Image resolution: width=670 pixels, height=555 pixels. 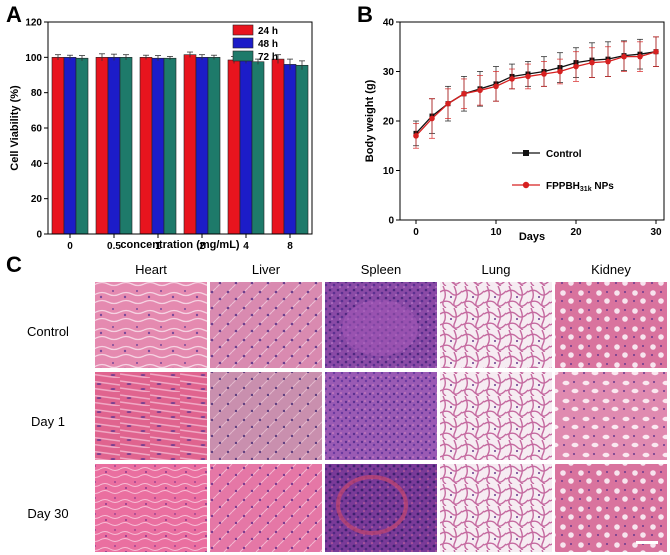 I want to click on chart-a-ytick-label: 120, so click(x=33, y=23).